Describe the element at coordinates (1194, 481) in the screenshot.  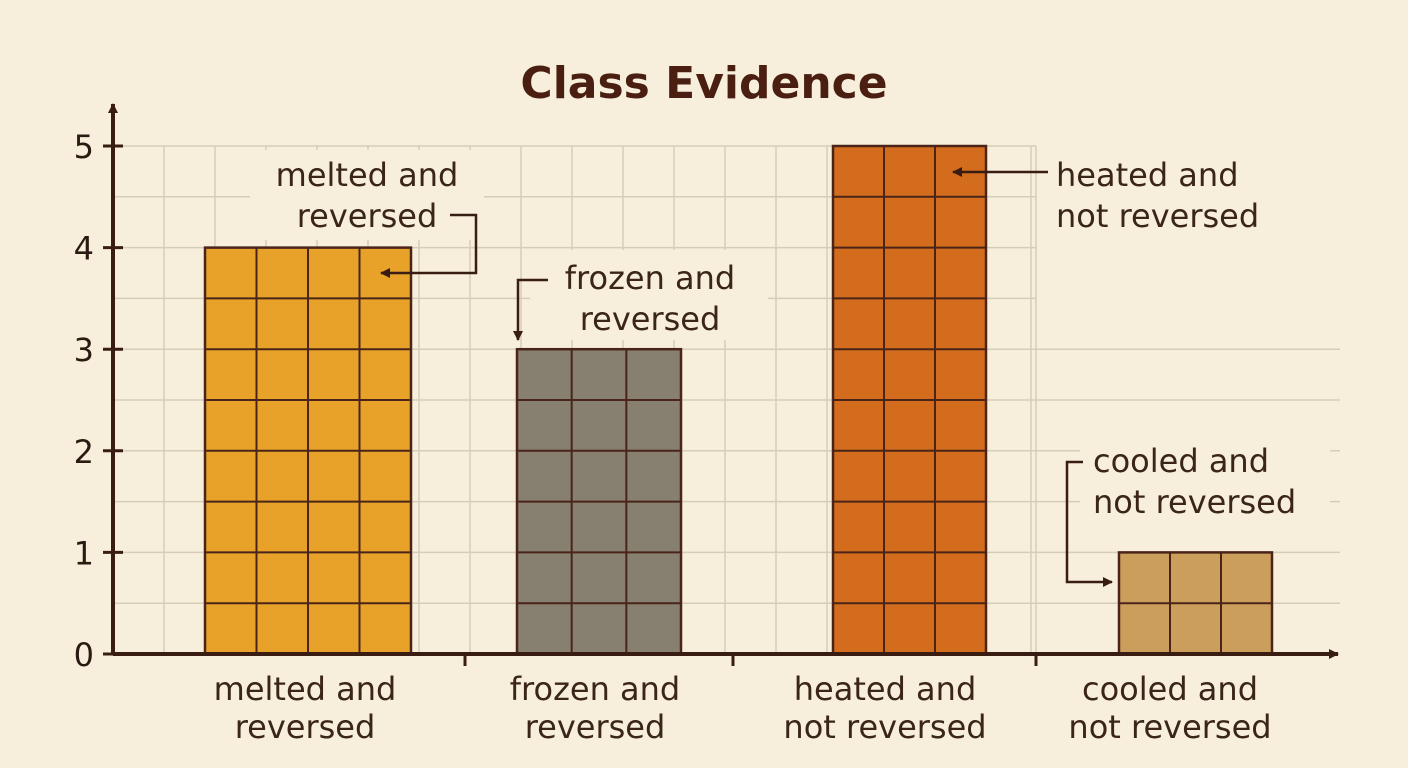
I see `data-label: cooled and not reversed` at that location.